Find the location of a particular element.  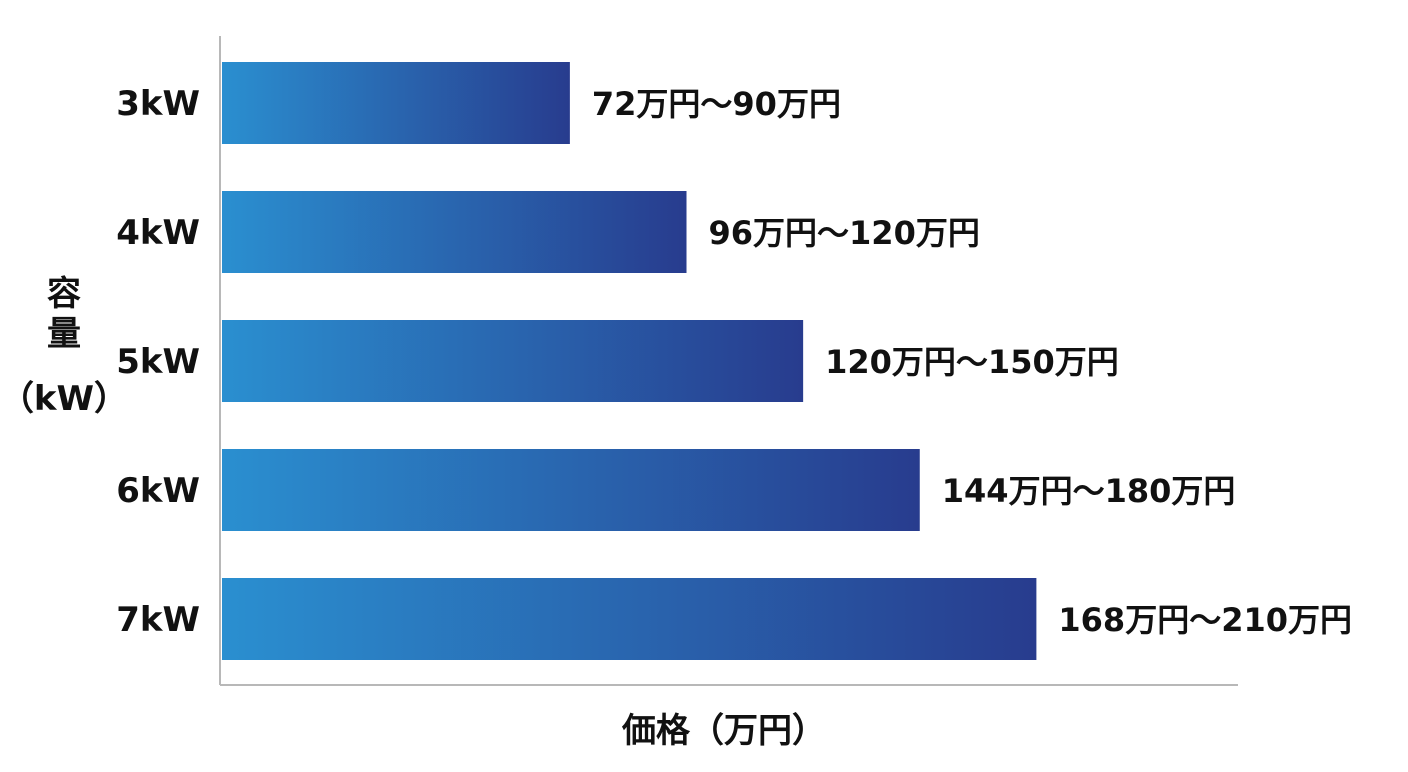

value-label: 120万円〜150万円 is located at coordinates (972, 362).